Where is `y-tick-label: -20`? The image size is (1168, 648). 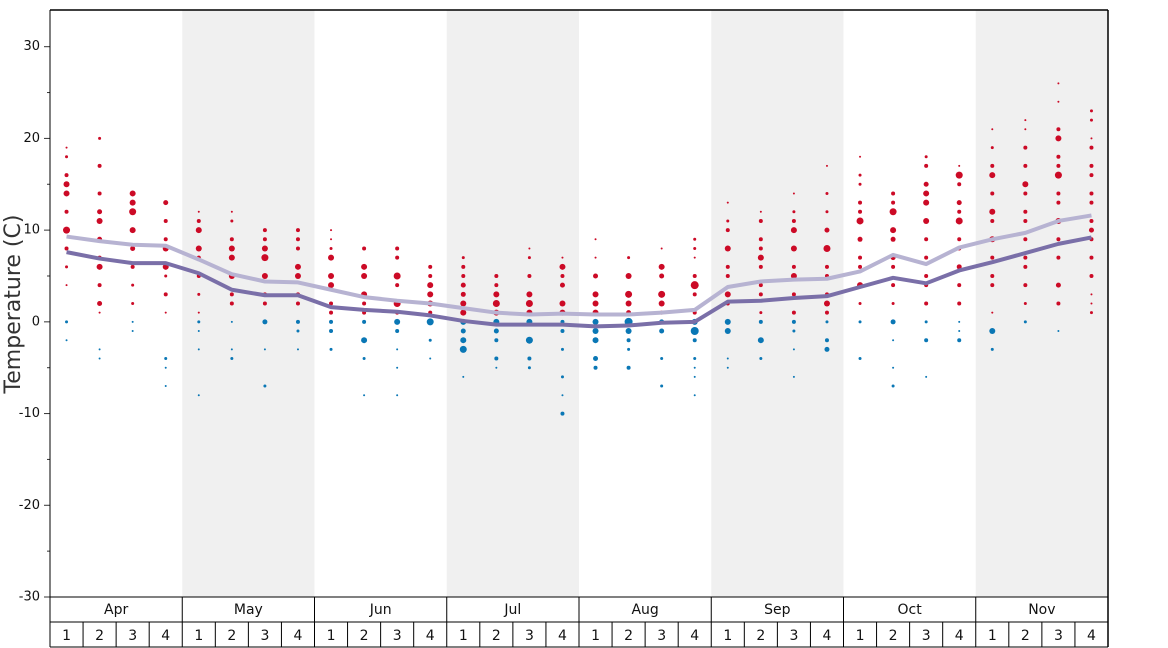
y-tick-label: -20 is located at coordinates (29, 505).